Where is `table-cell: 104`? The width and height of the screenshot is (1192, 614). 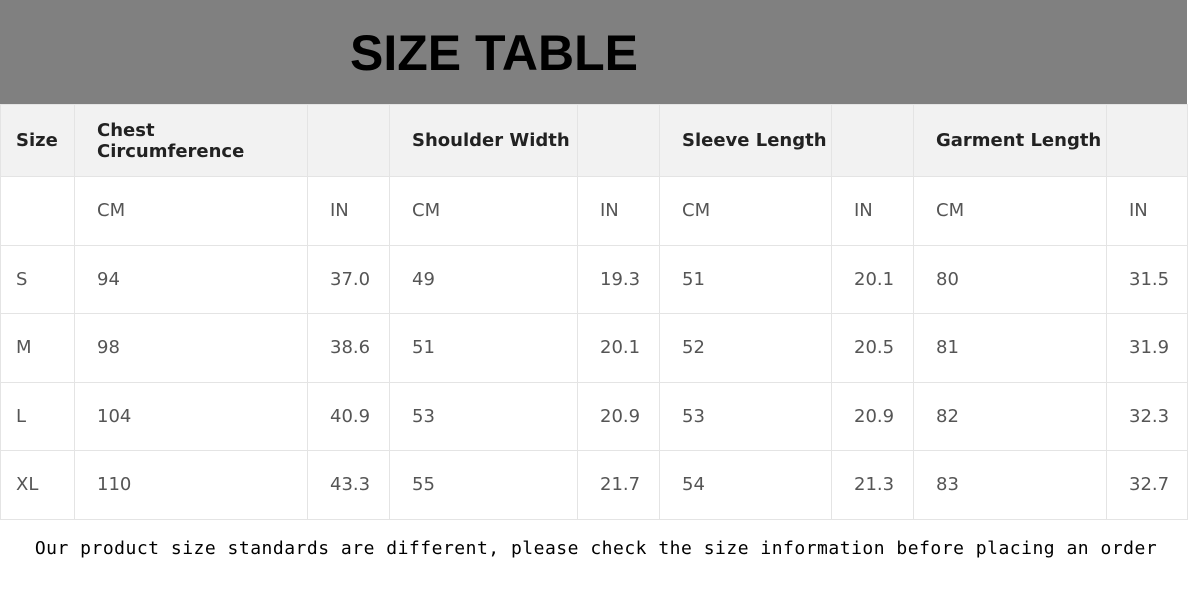
table-cell: 104 is located at coordinates (191, 416).